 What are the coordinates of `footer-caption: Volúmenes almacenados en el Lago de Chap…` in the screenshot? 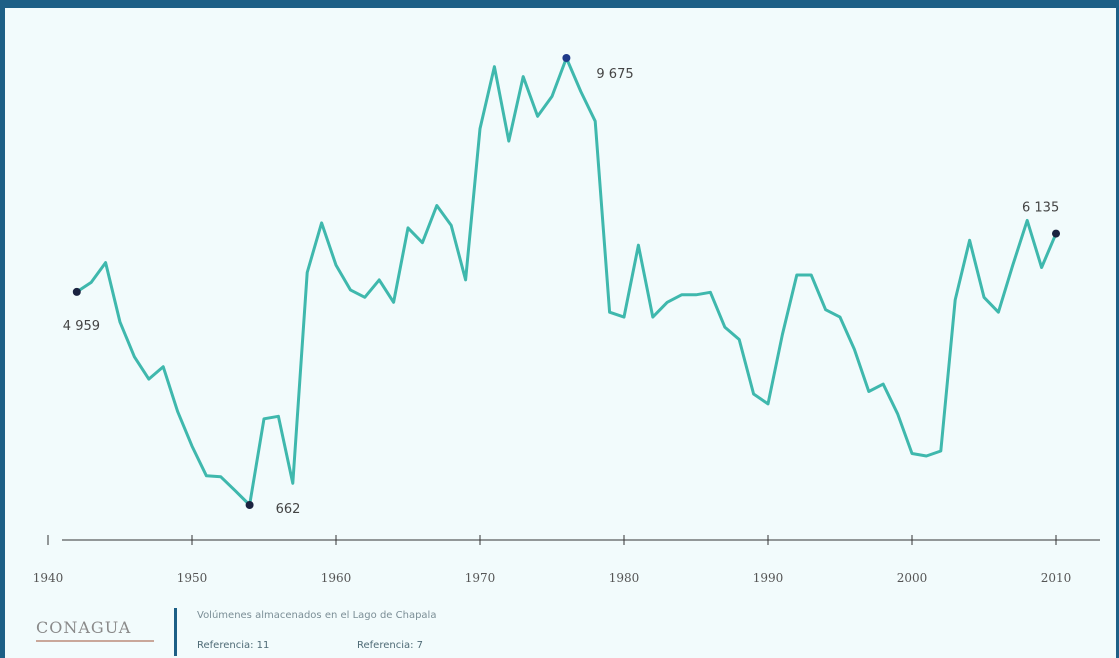 It's located at (317, 615).